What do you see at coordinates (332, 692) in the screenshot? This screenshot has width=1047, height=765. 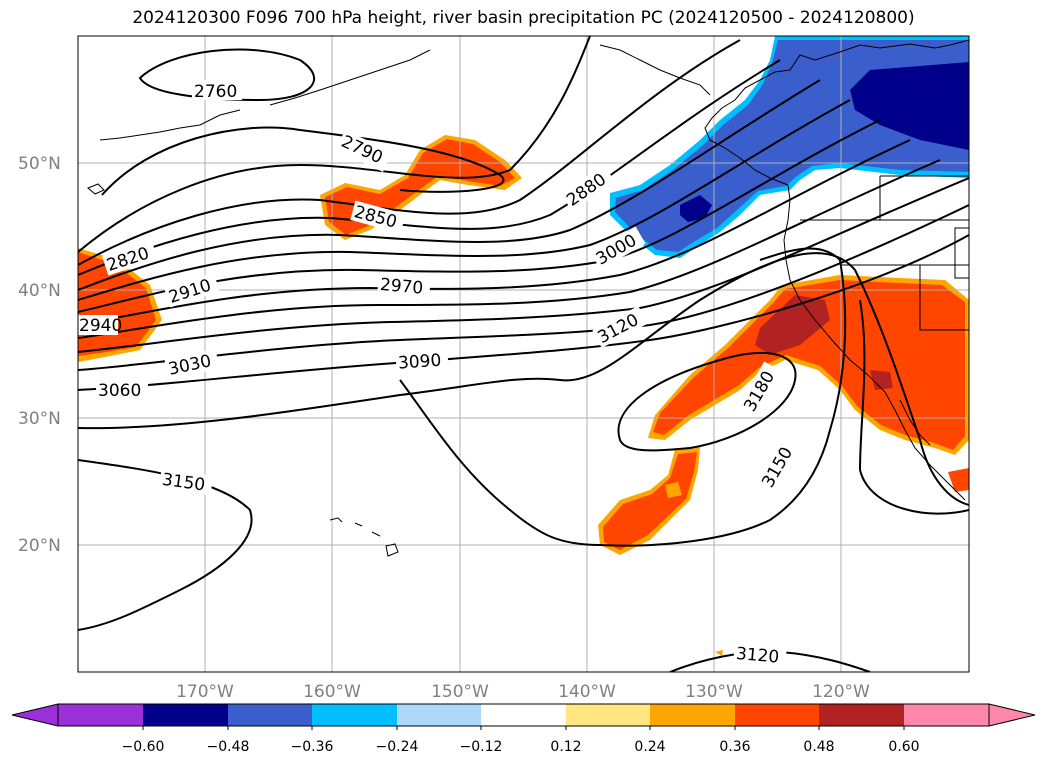 I see `lon-label: 160°W` at bounding box center [332, 692].